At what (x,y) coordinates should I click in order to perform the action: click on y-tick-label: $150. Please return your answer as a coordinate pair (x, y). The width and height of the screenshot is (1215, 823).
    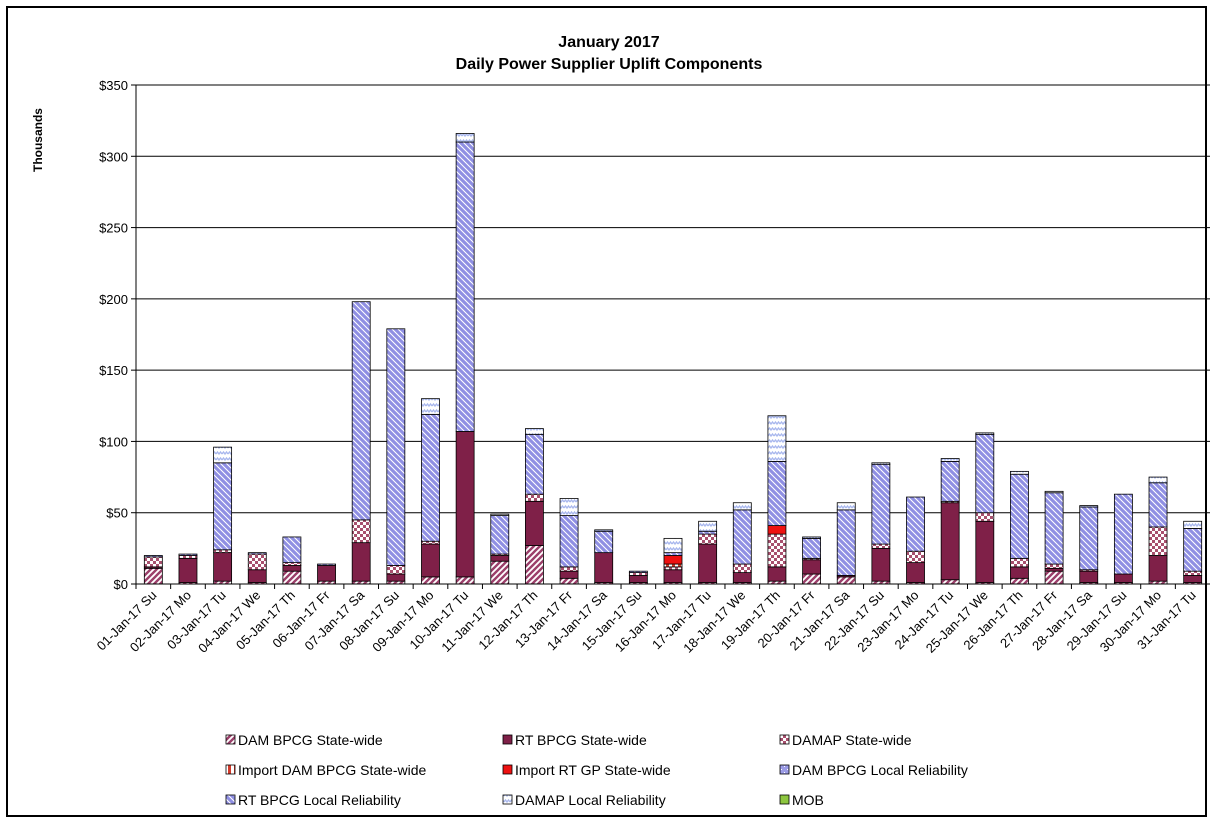
    Looking at the image, I should click on (113, 370).